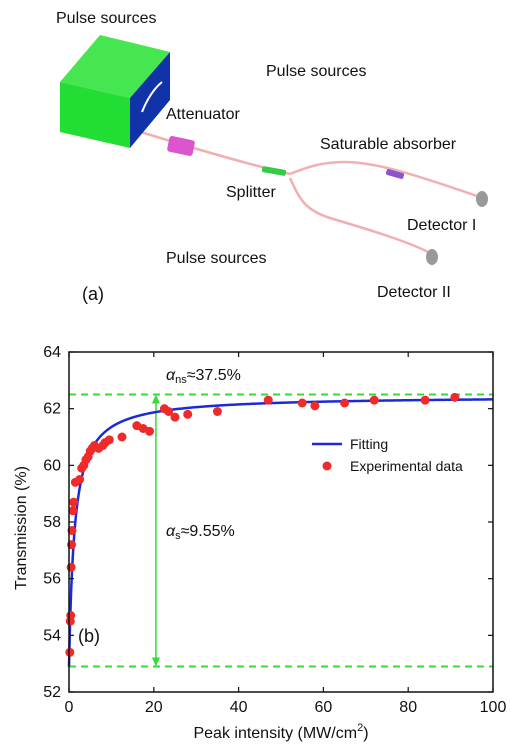 The width and height of the screenshot is (510, 744). I want to click on source-box-front, so click(95, 115).